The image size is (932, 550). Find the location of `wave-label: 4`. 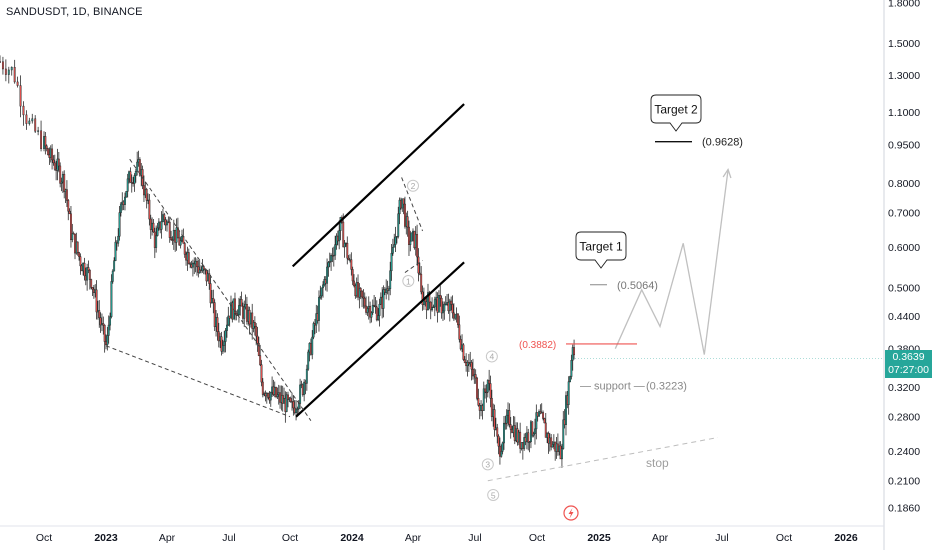

wave-label: 4 is located at coordinates (491, 356).